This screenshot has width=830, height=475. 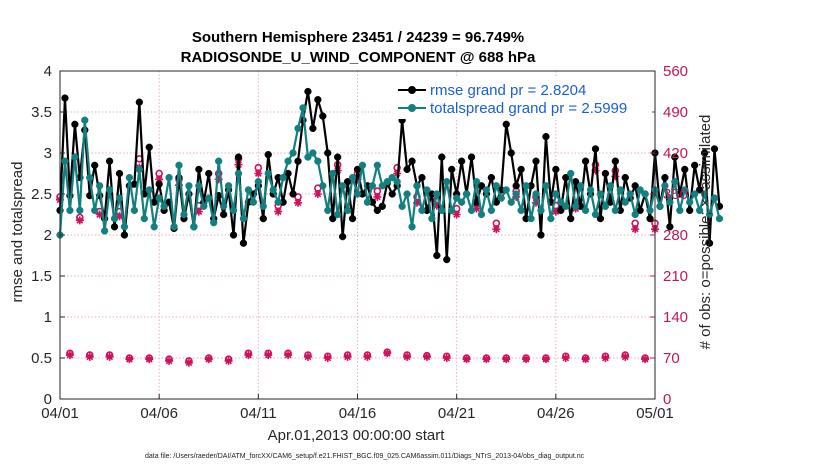 What do you see at coordinates (667, 399) in the screenshot?
I see `y-right-tick-label: 0` at bounding box center [667, 399].